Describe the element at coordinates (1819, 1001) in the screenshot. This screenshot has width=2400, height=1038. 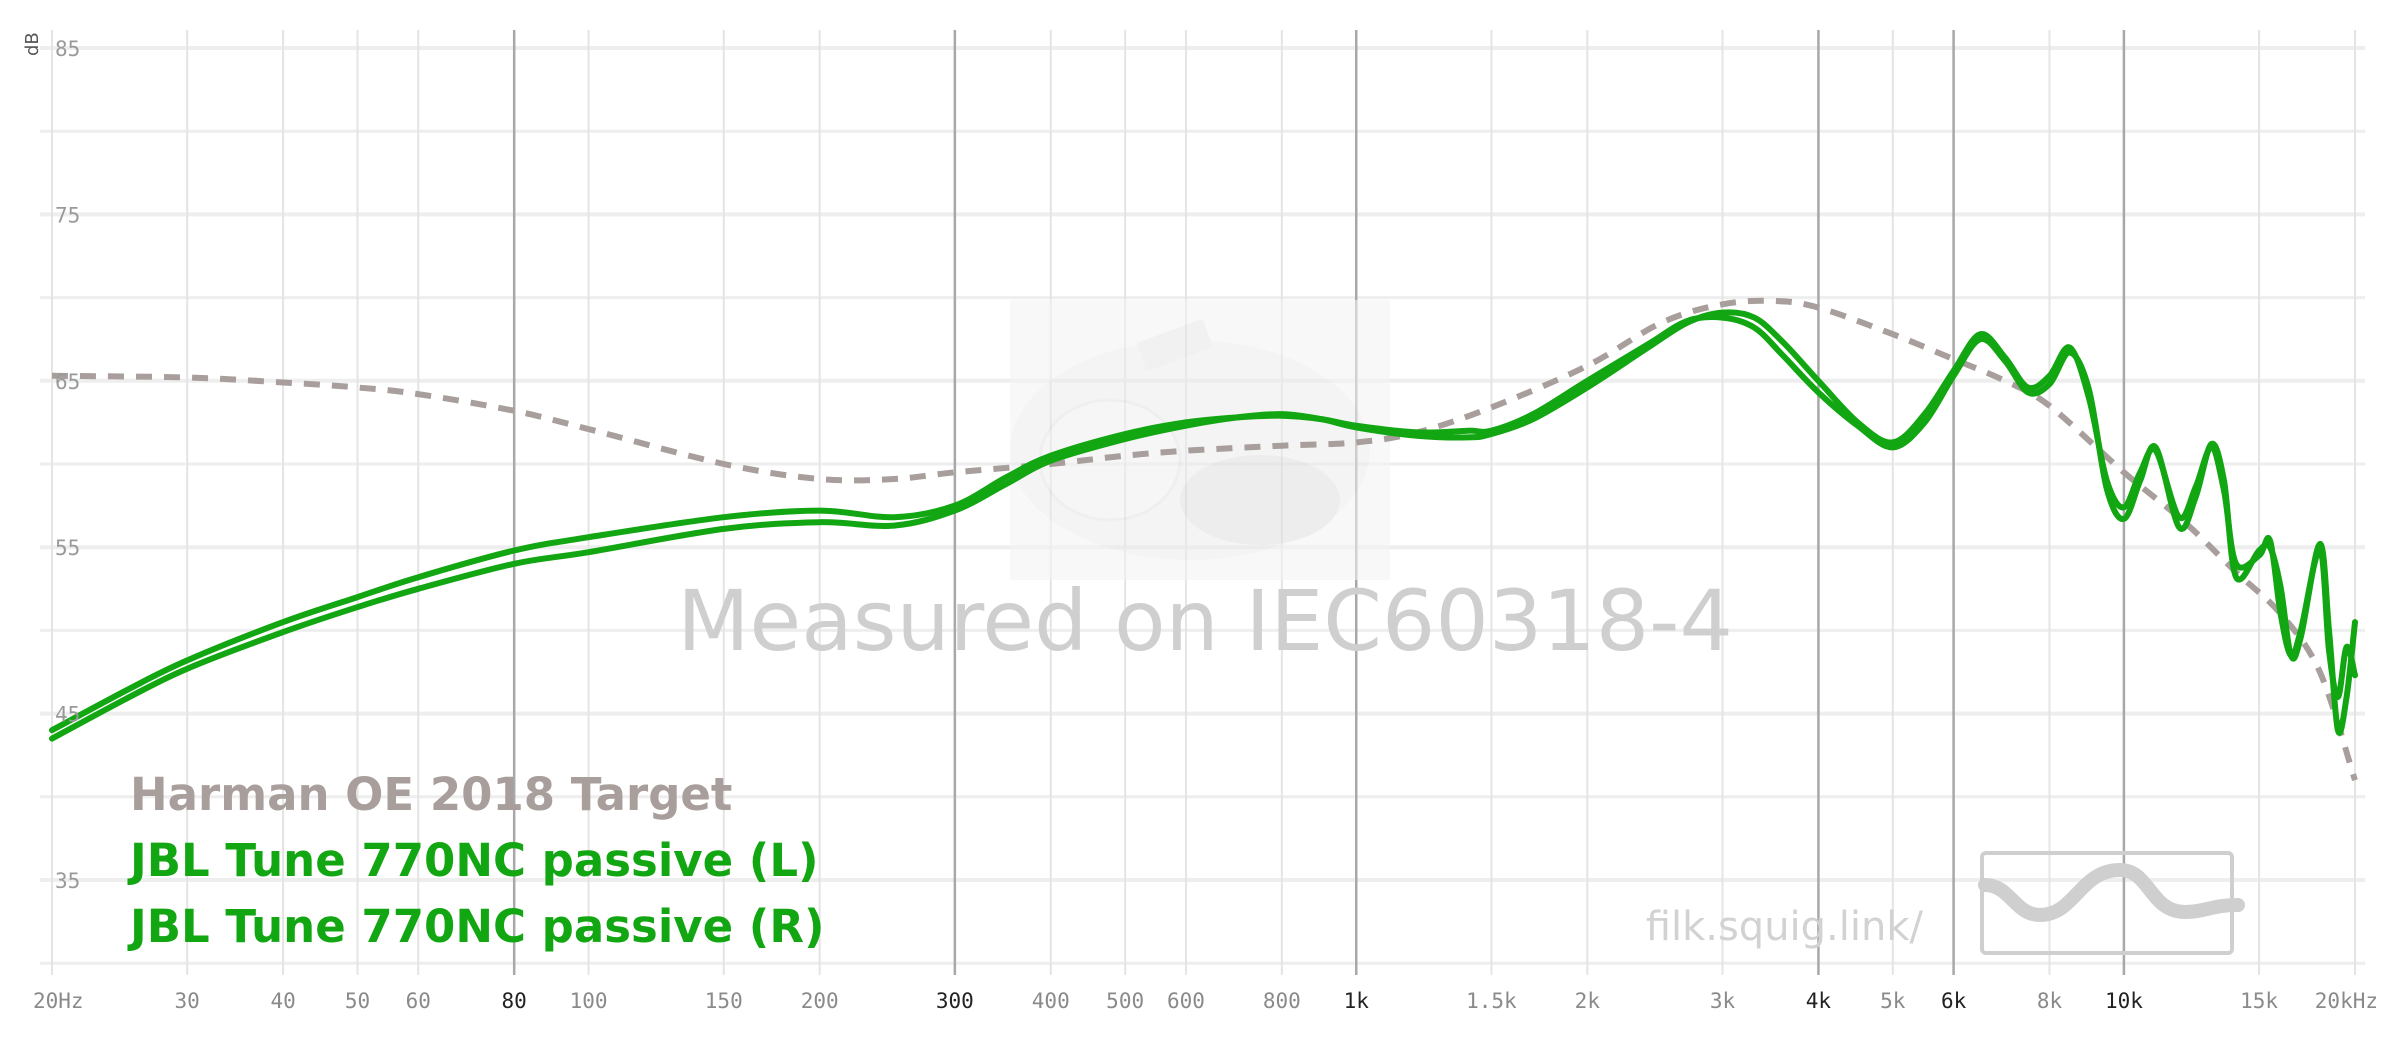
I see `x-tick-label: 4k` at that location.